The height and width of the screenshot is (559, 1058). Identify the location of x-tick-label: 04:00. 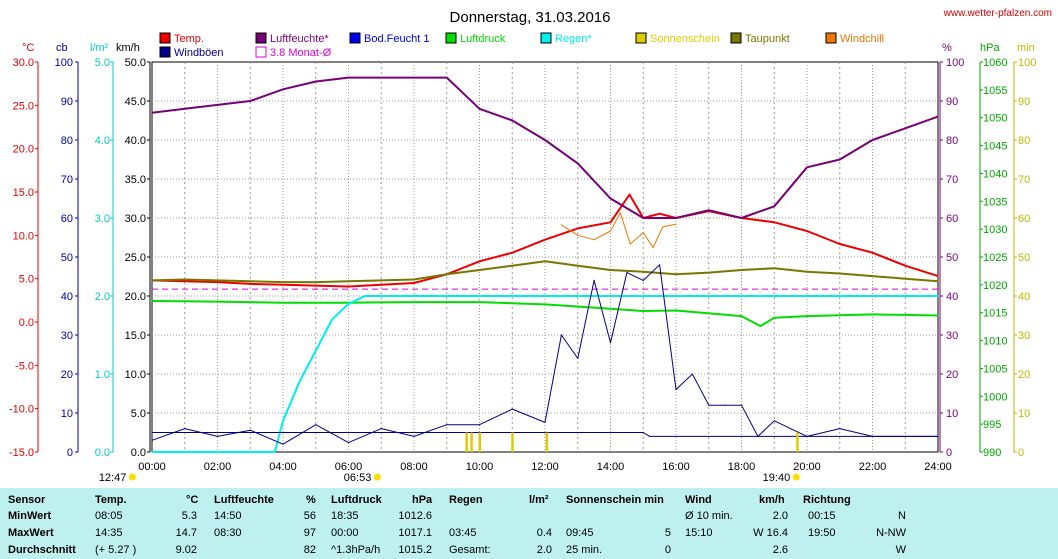
(283, 467).